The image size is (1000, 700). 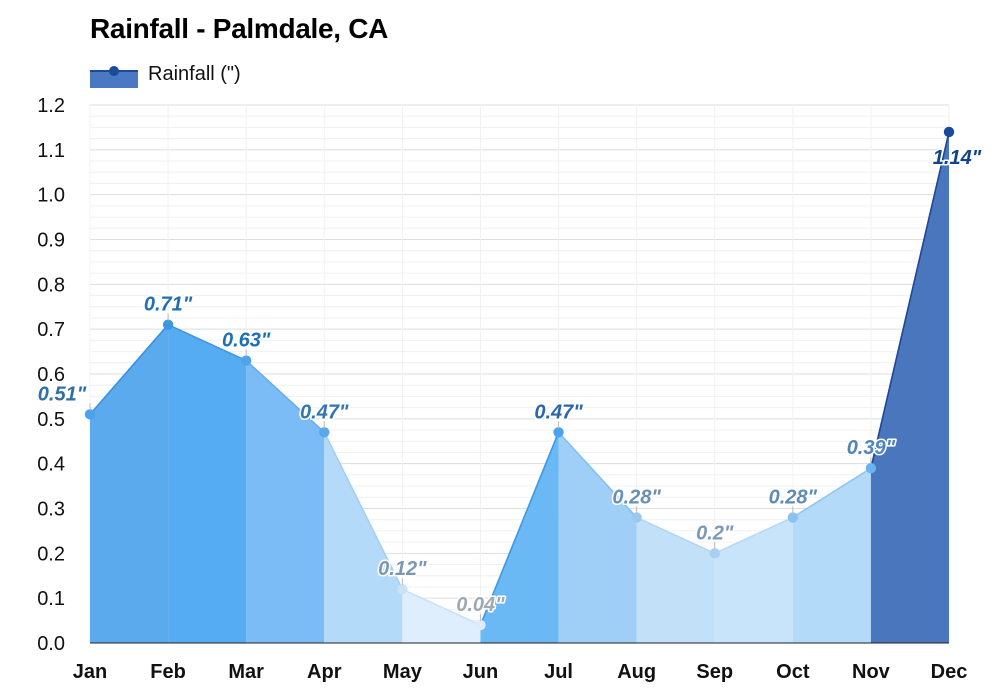 What do you see at coordinates (714, 672) in the screenshot?
I see `x-tick-label: Sep` at bounding box center [714, 672].